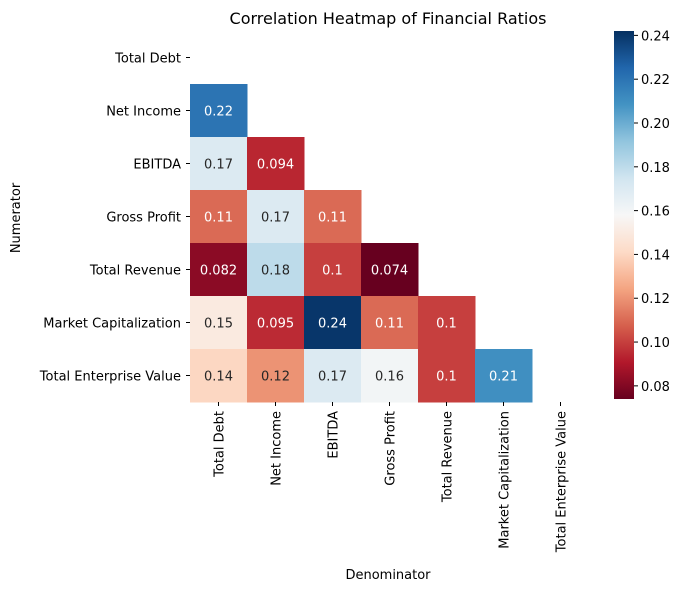  I want to click on colorbar-tick-label: 0.20, so click(655, 124).